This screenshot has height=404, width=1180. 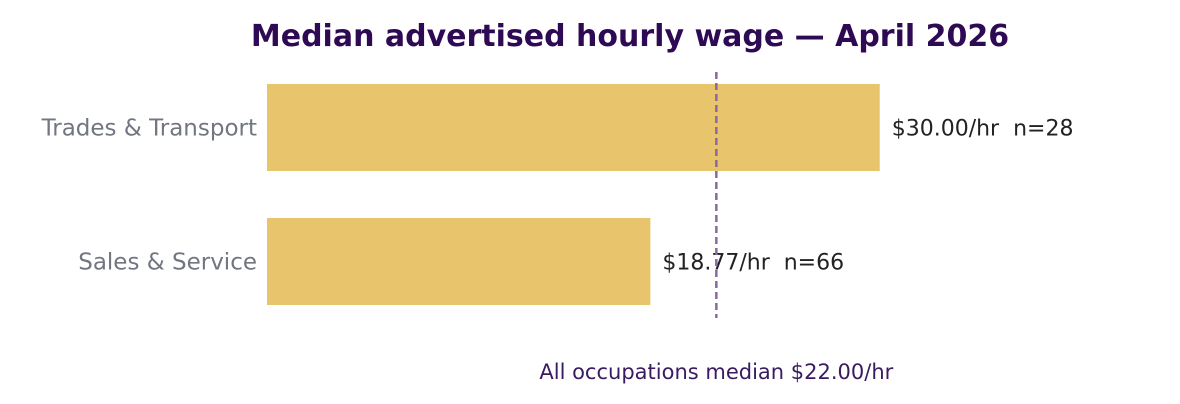 What do you see at coordinates (167, 263) in the screenshot?
I see `category-label-1: Sales & Service` at bounding box center [167, 263].